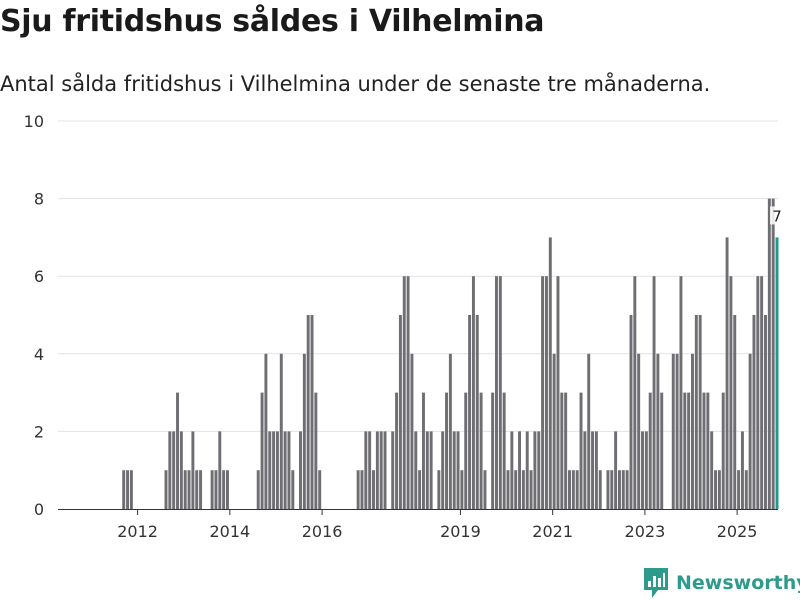 The height and width of the screenshot is (600, 800). What do you see at coordinates (34, 315) in the screenshot?
I see `y-axis-ticks: 0 2 4 6 8 10` at bounding box center [34, 315].